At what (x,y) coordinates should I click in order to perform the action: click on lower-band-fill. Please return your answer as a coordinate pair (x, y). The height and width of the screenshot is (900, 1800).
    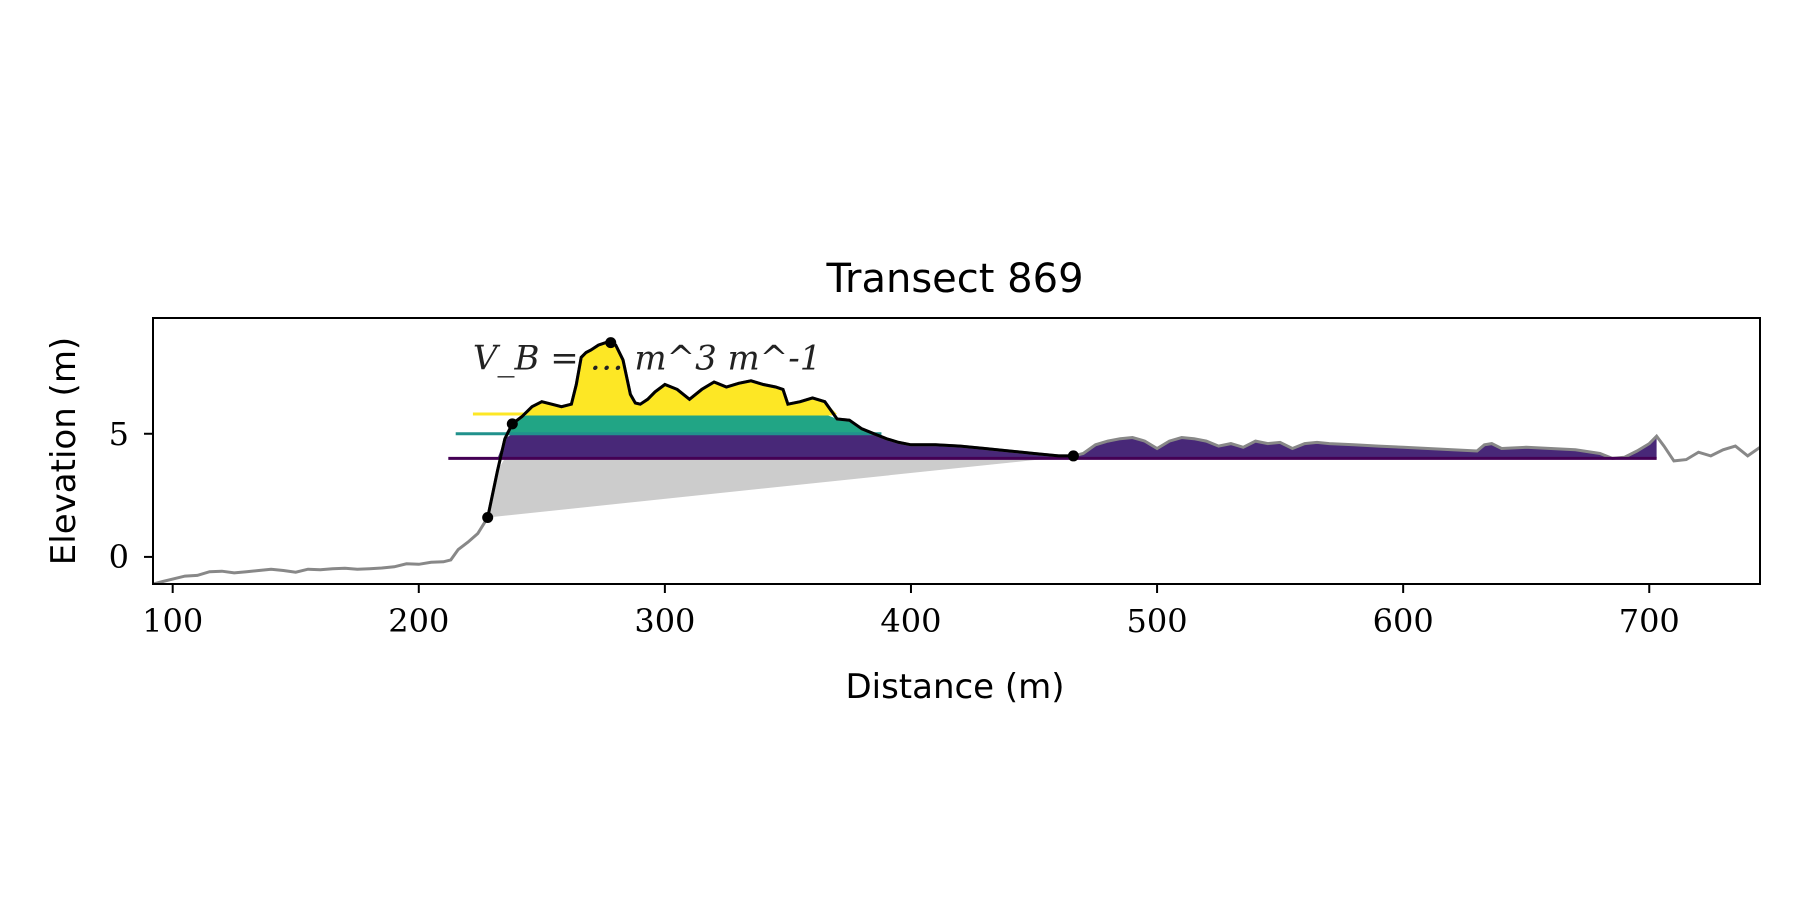
    Looking at the image, I should click on (1072, 446).